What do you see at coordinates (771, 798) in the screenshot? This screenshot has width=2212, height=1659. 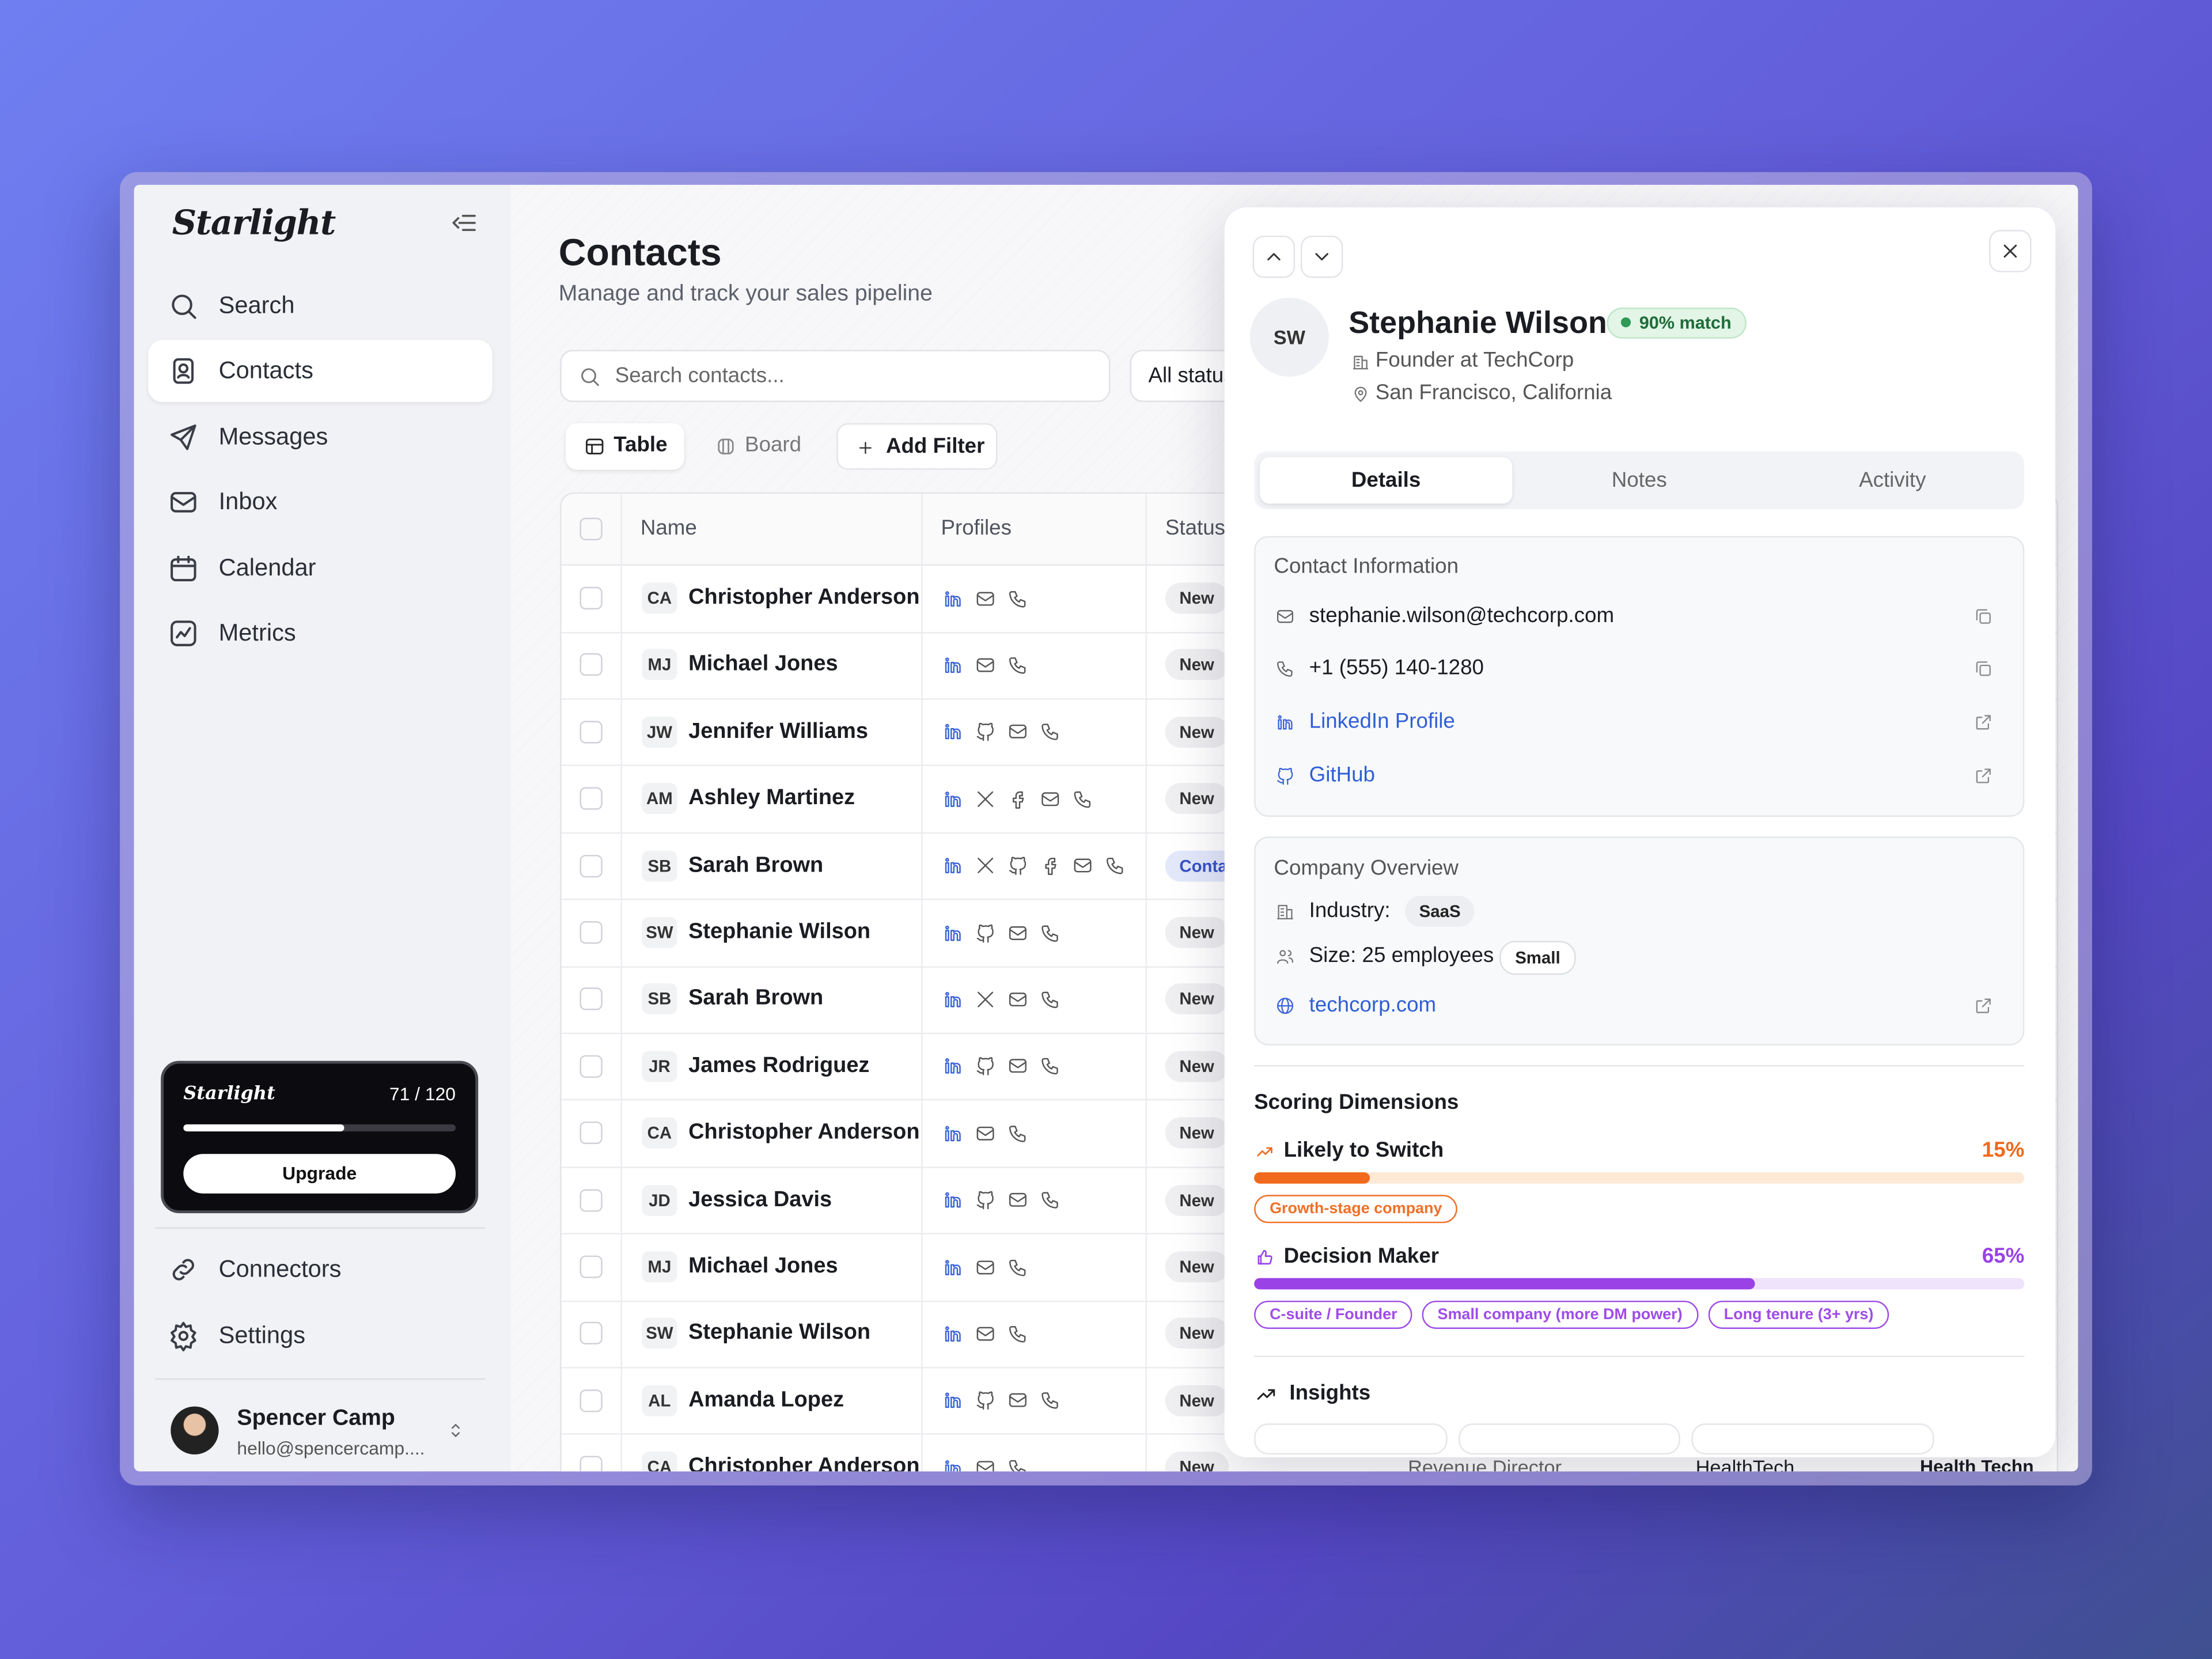 I see `contact-name: Ashley Martinez` at bounding box center [771, 798].